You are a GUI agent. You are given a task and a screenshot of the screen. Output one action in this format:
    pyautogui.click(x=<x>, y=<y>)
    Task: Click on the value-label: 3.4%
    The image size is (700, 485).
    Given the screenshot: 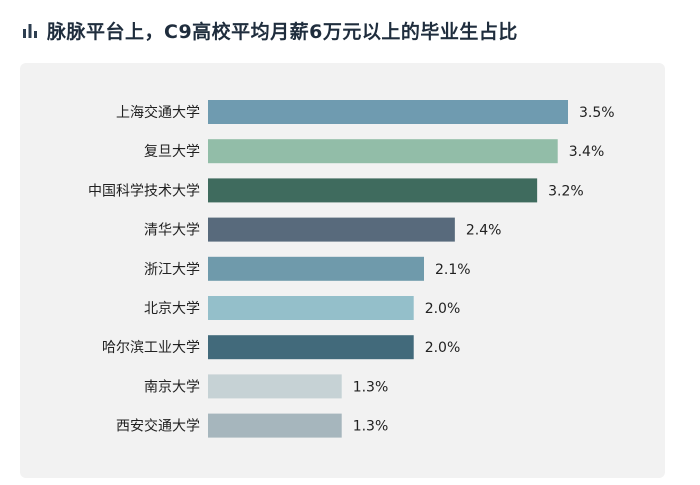 What is the action you would take?
    pyautogui.click(x=587, y=152)
    